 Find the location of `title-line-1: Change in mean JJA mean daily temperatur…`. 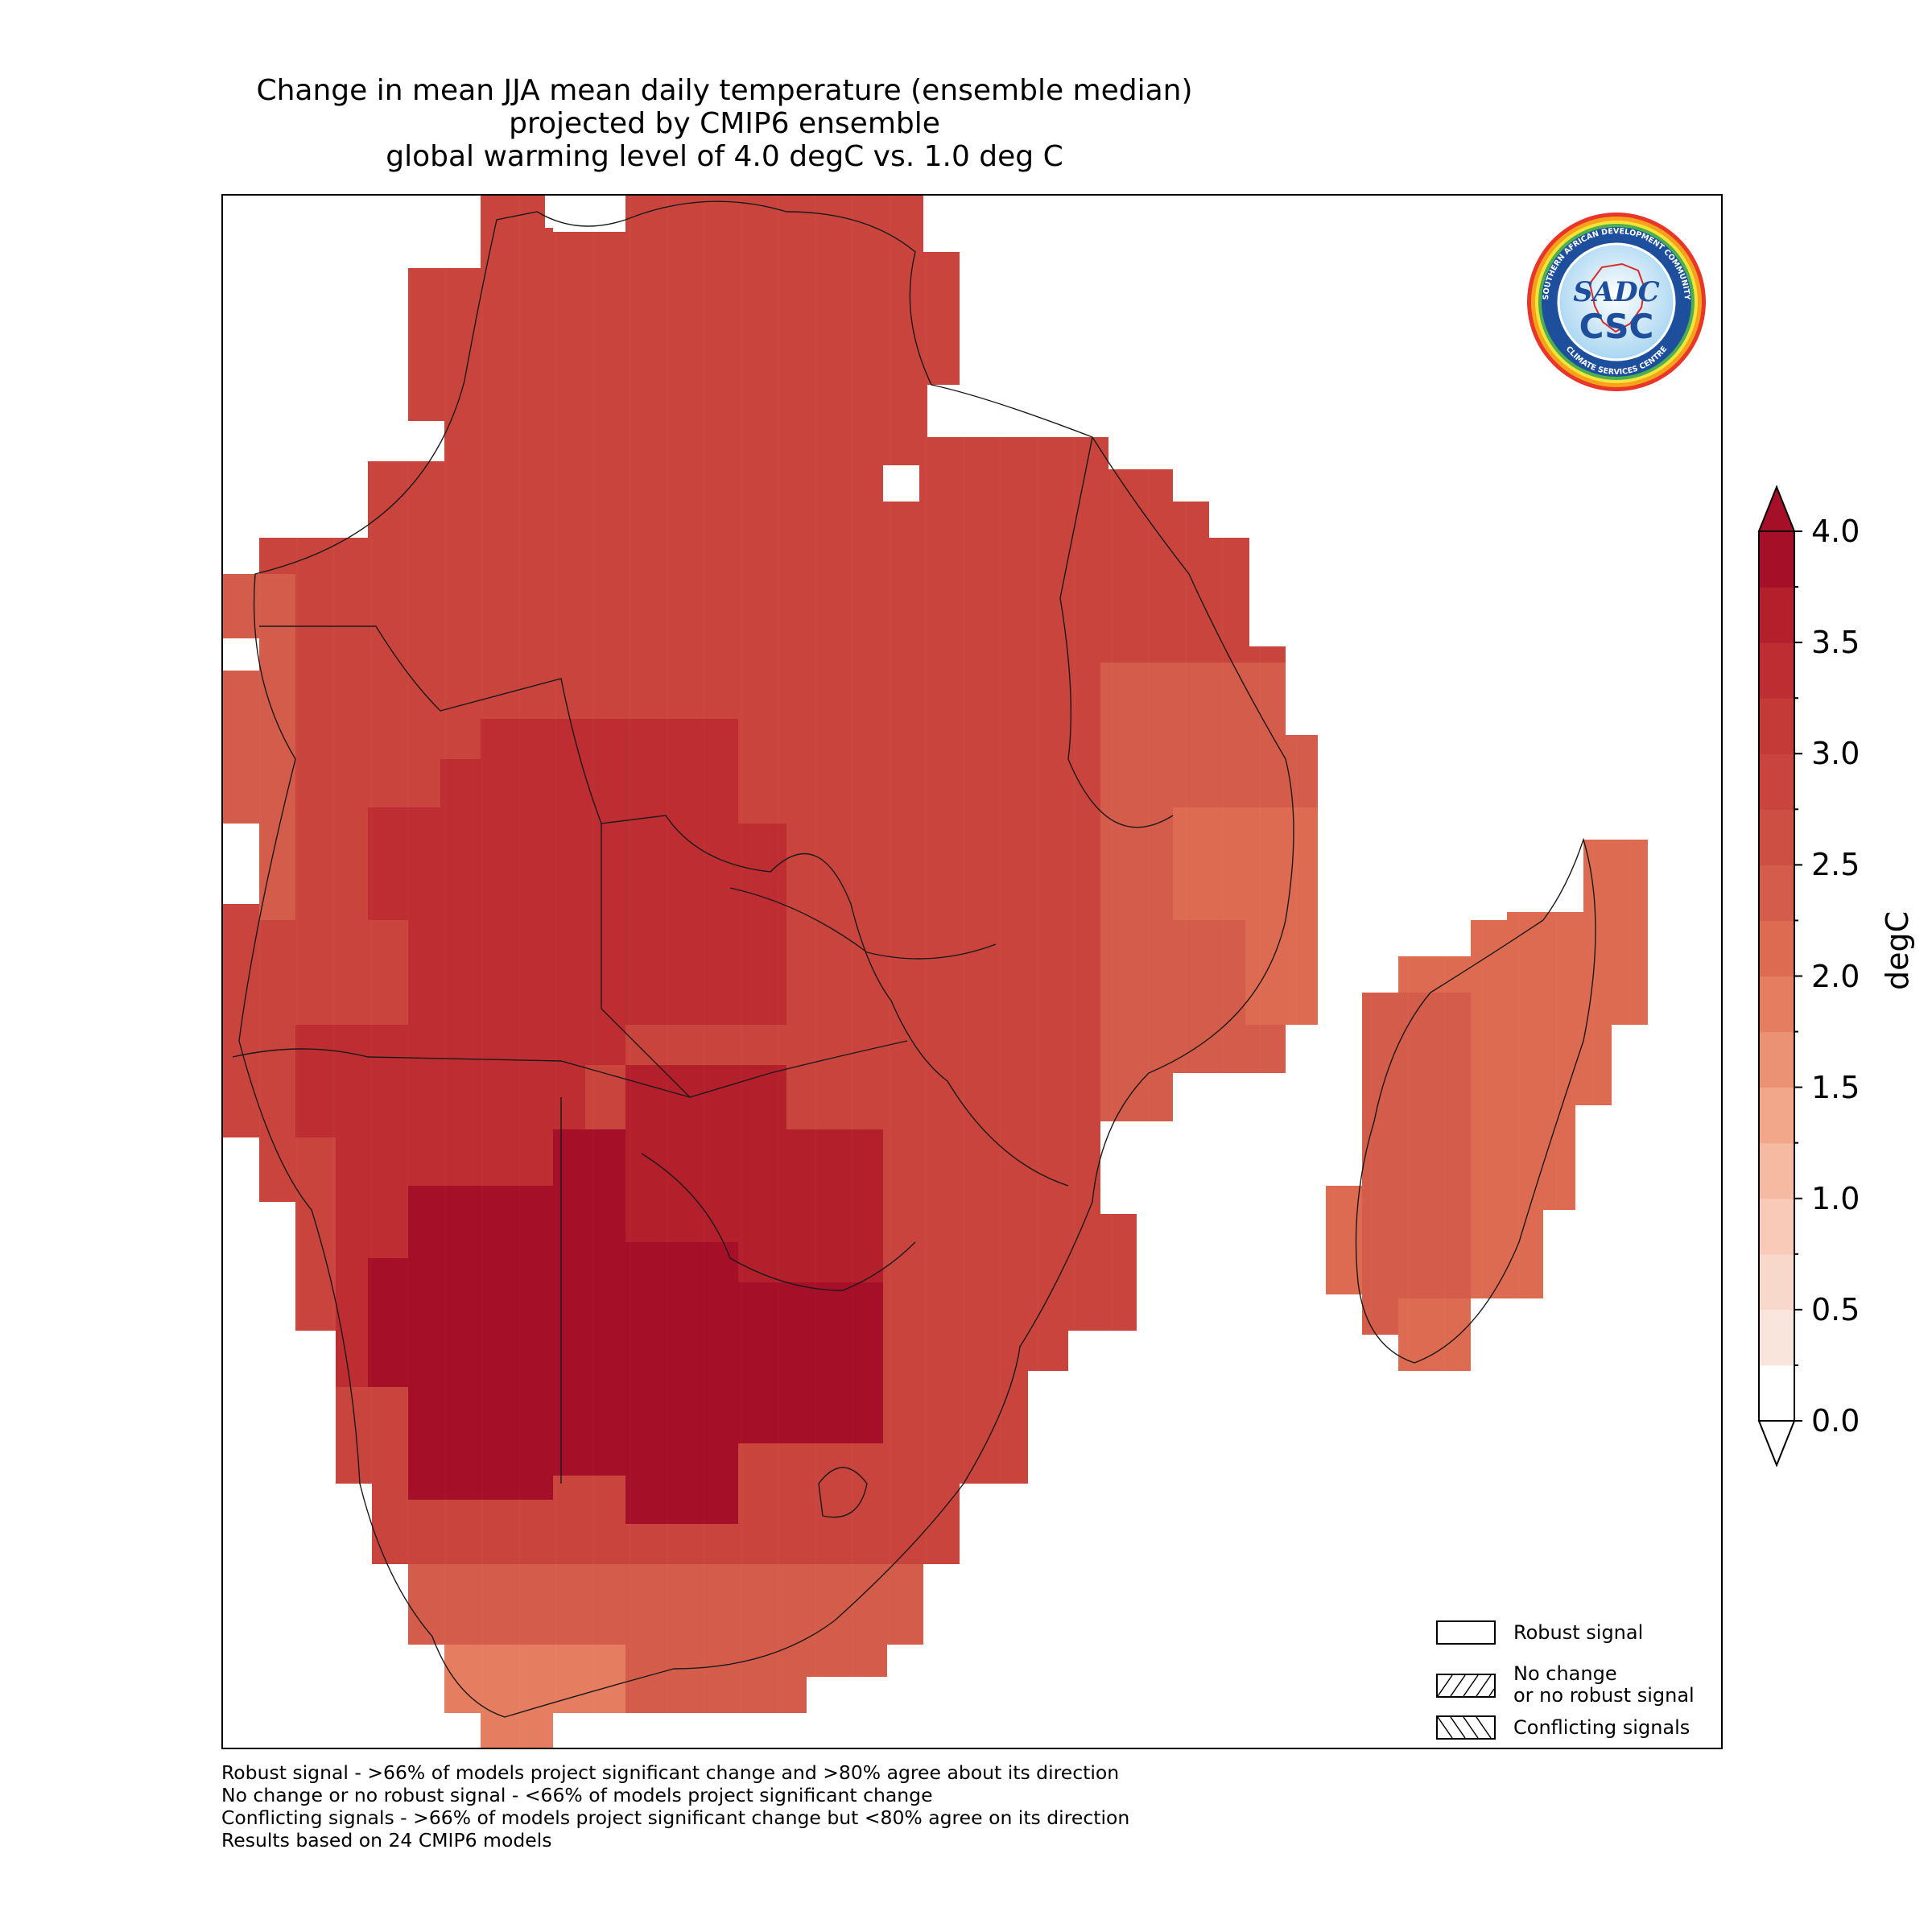

title-line-1: Change in mean JJA mean daily temperatur… is located at coordinates (724, 90).